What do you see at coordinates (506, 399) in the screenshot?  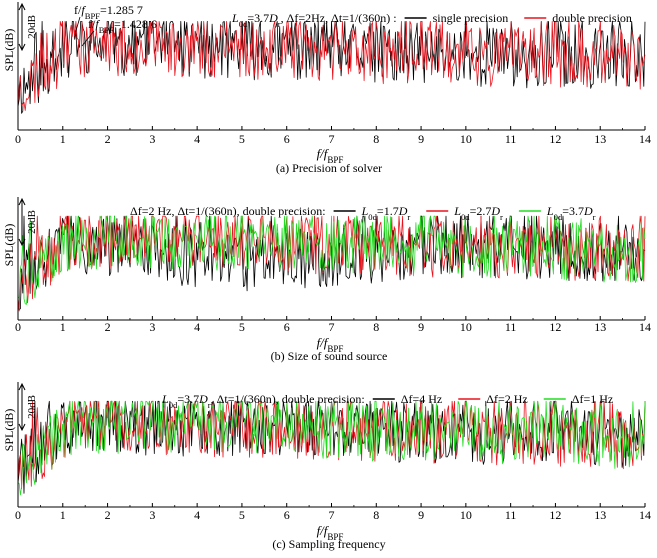 I see `legend-label-2: Δf=2 Hz` at bounding box center [506, 399].